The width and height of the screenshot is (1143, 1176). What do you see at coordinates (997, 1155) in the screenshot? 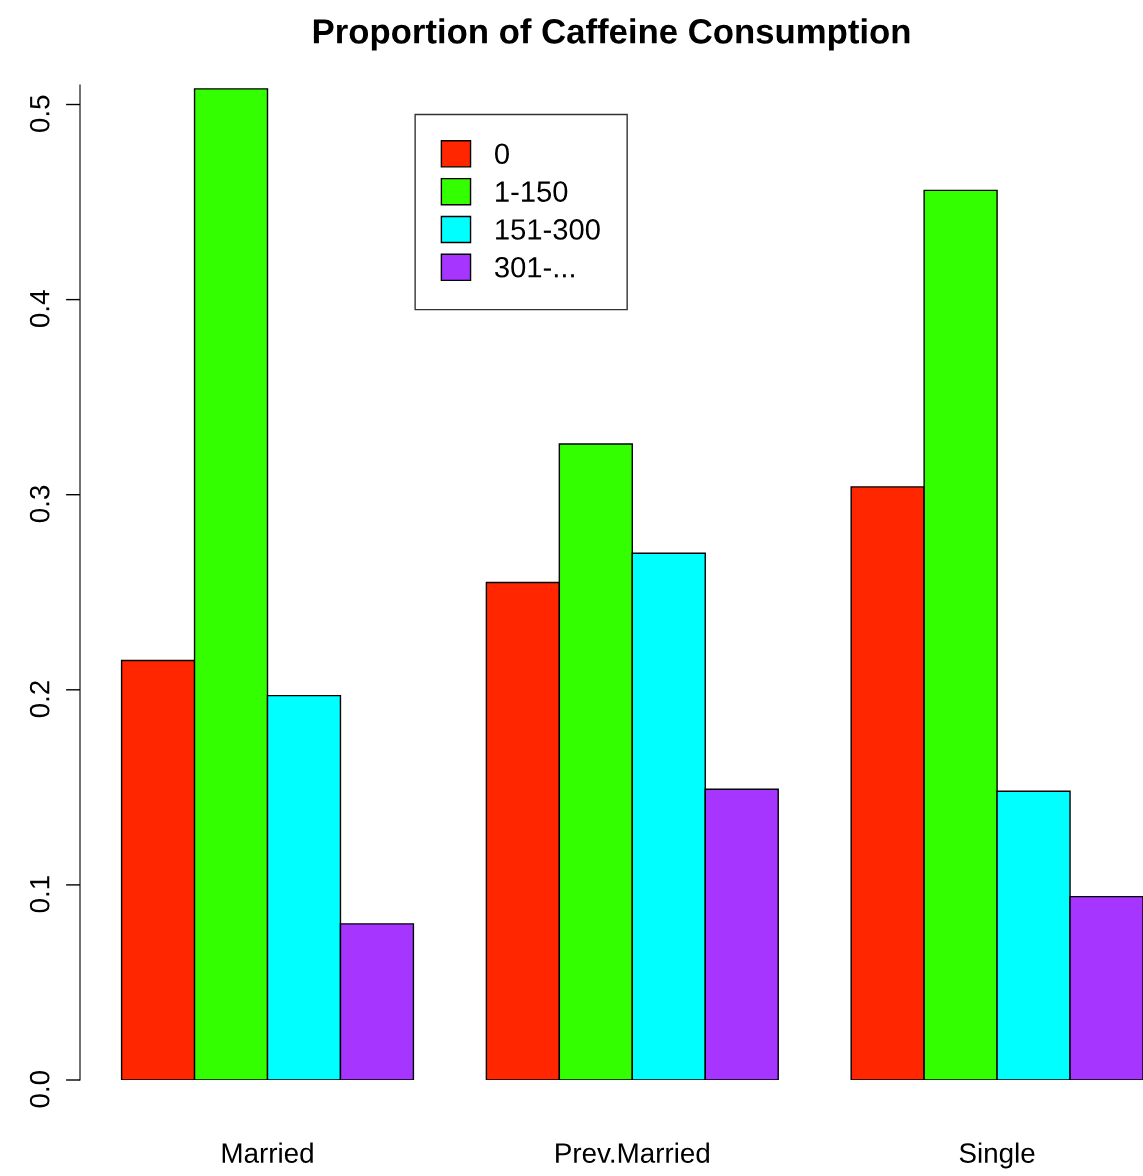
I see `x-tick-label: Single` at bounding box center [997, 1155].